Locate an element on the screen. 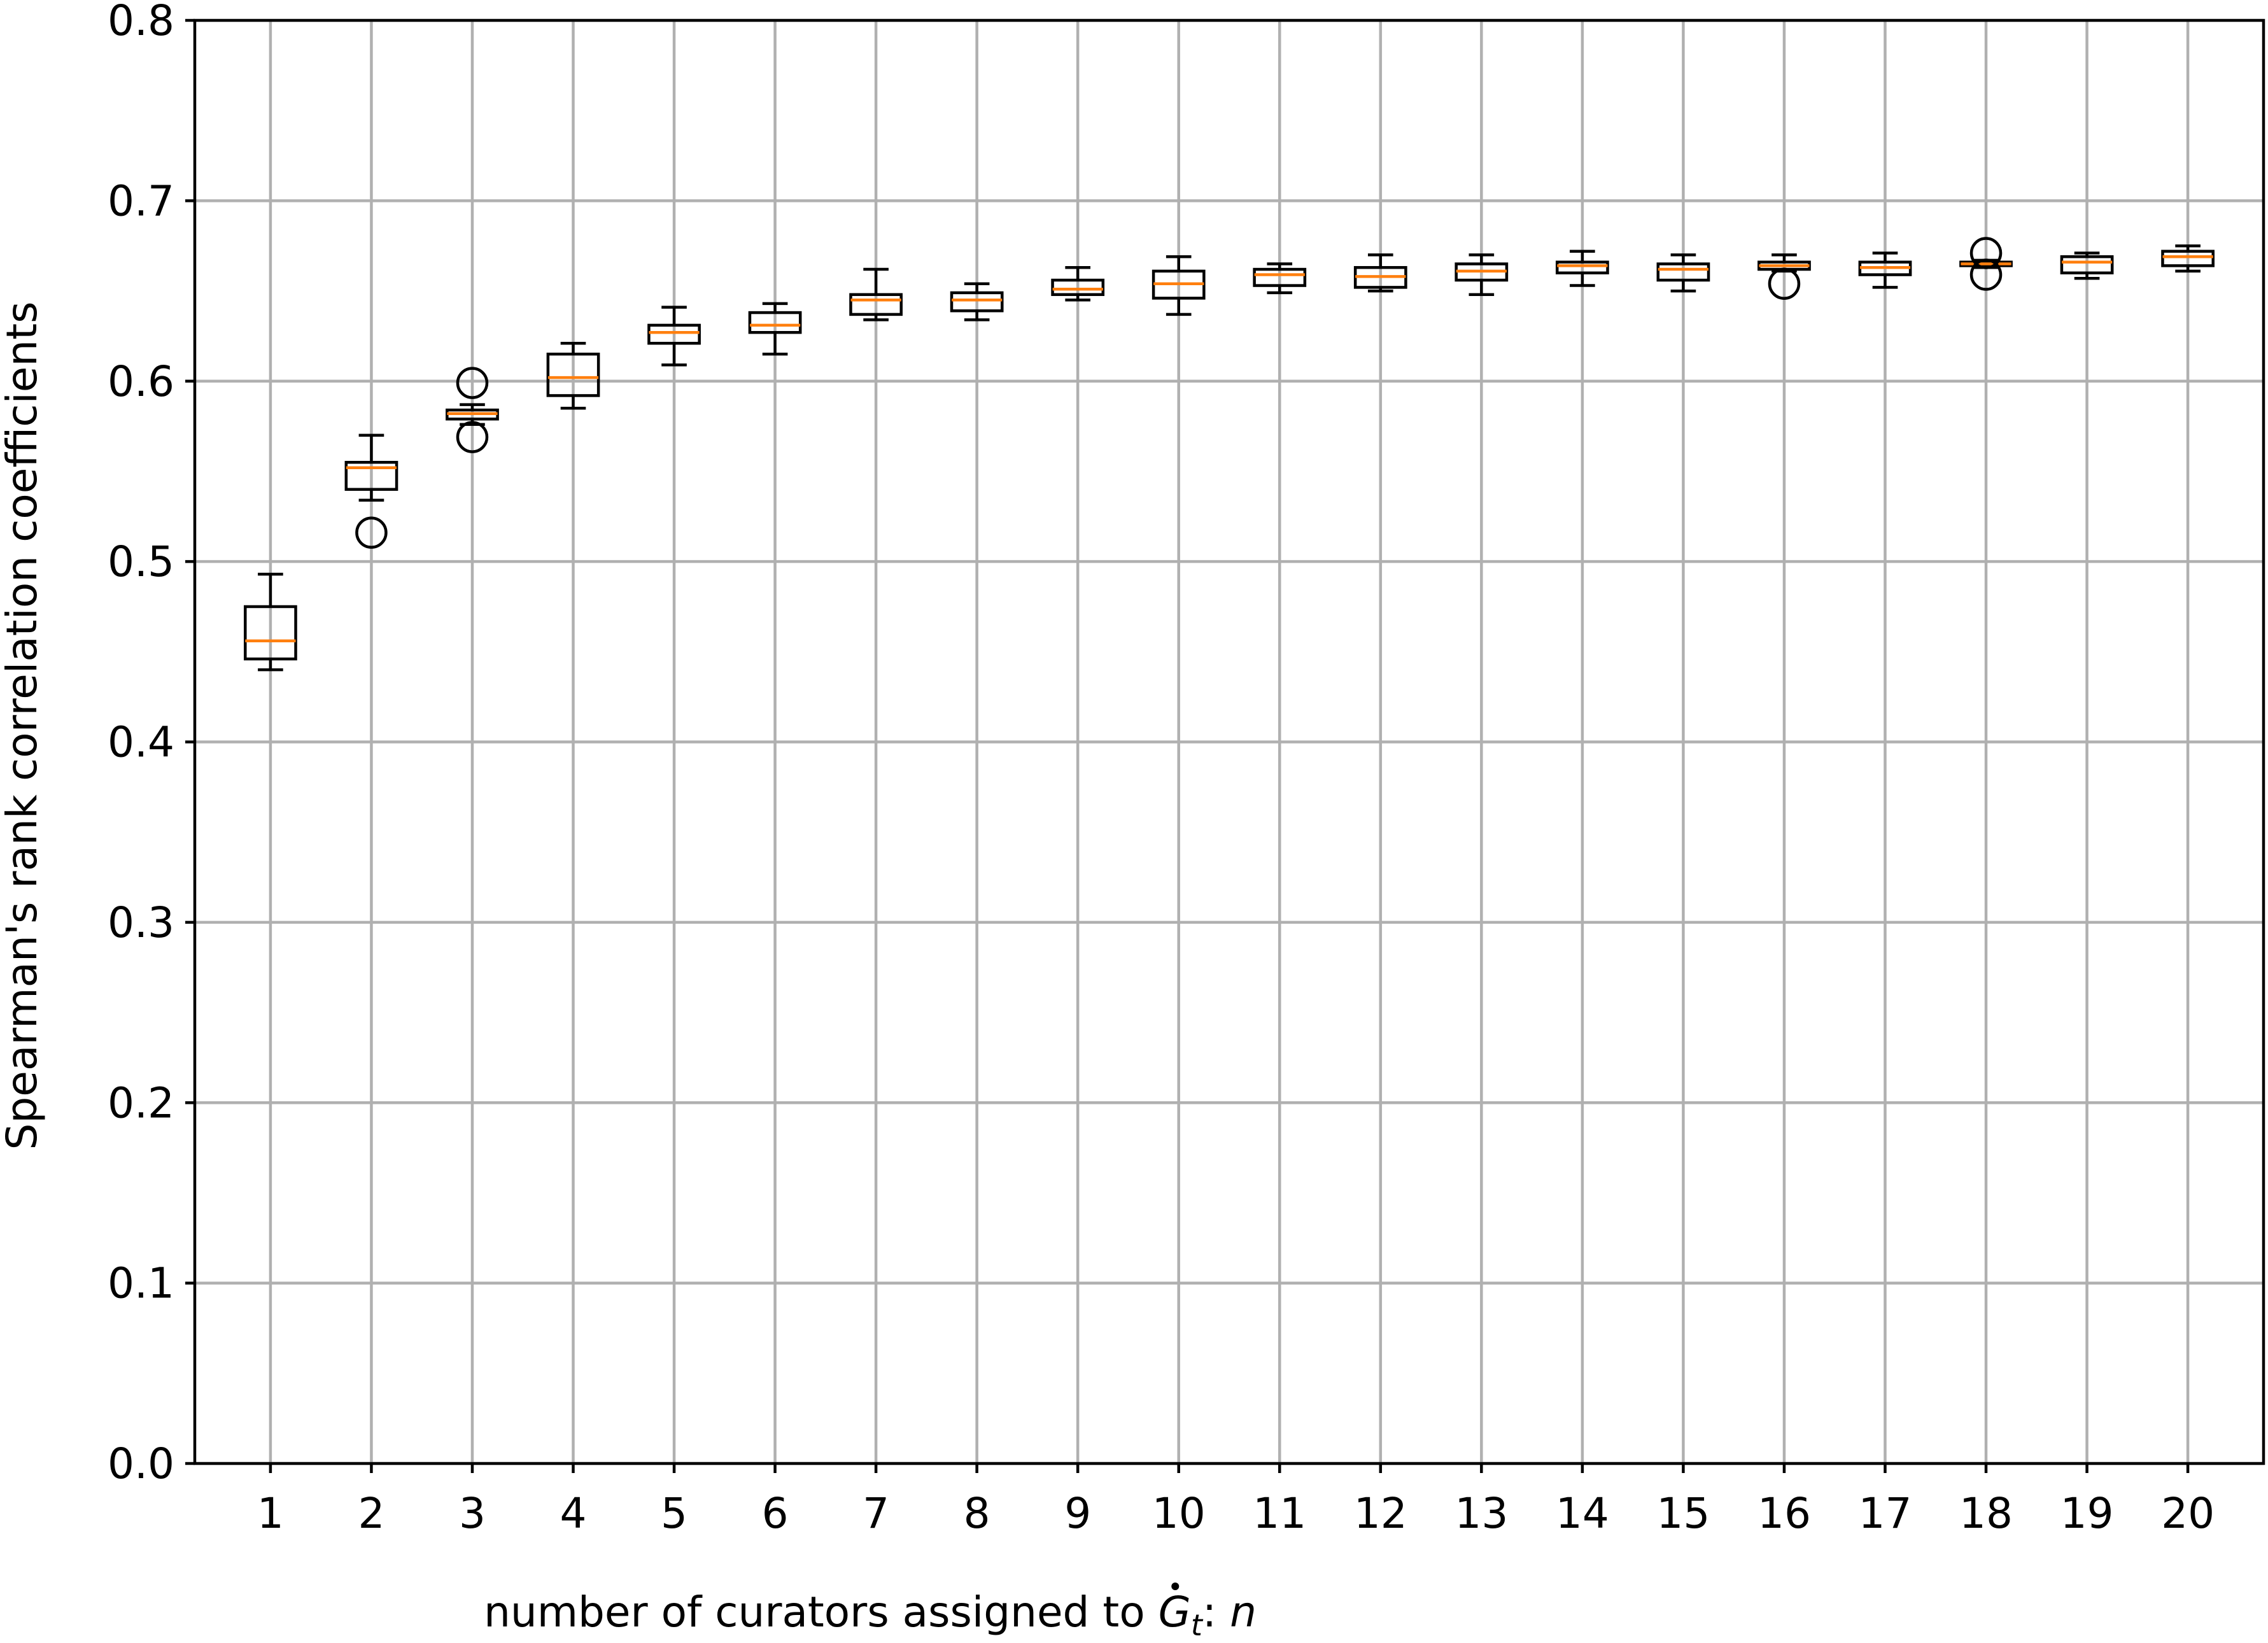  x-tick-label: 17 is located at coordinates (1885, 1513).